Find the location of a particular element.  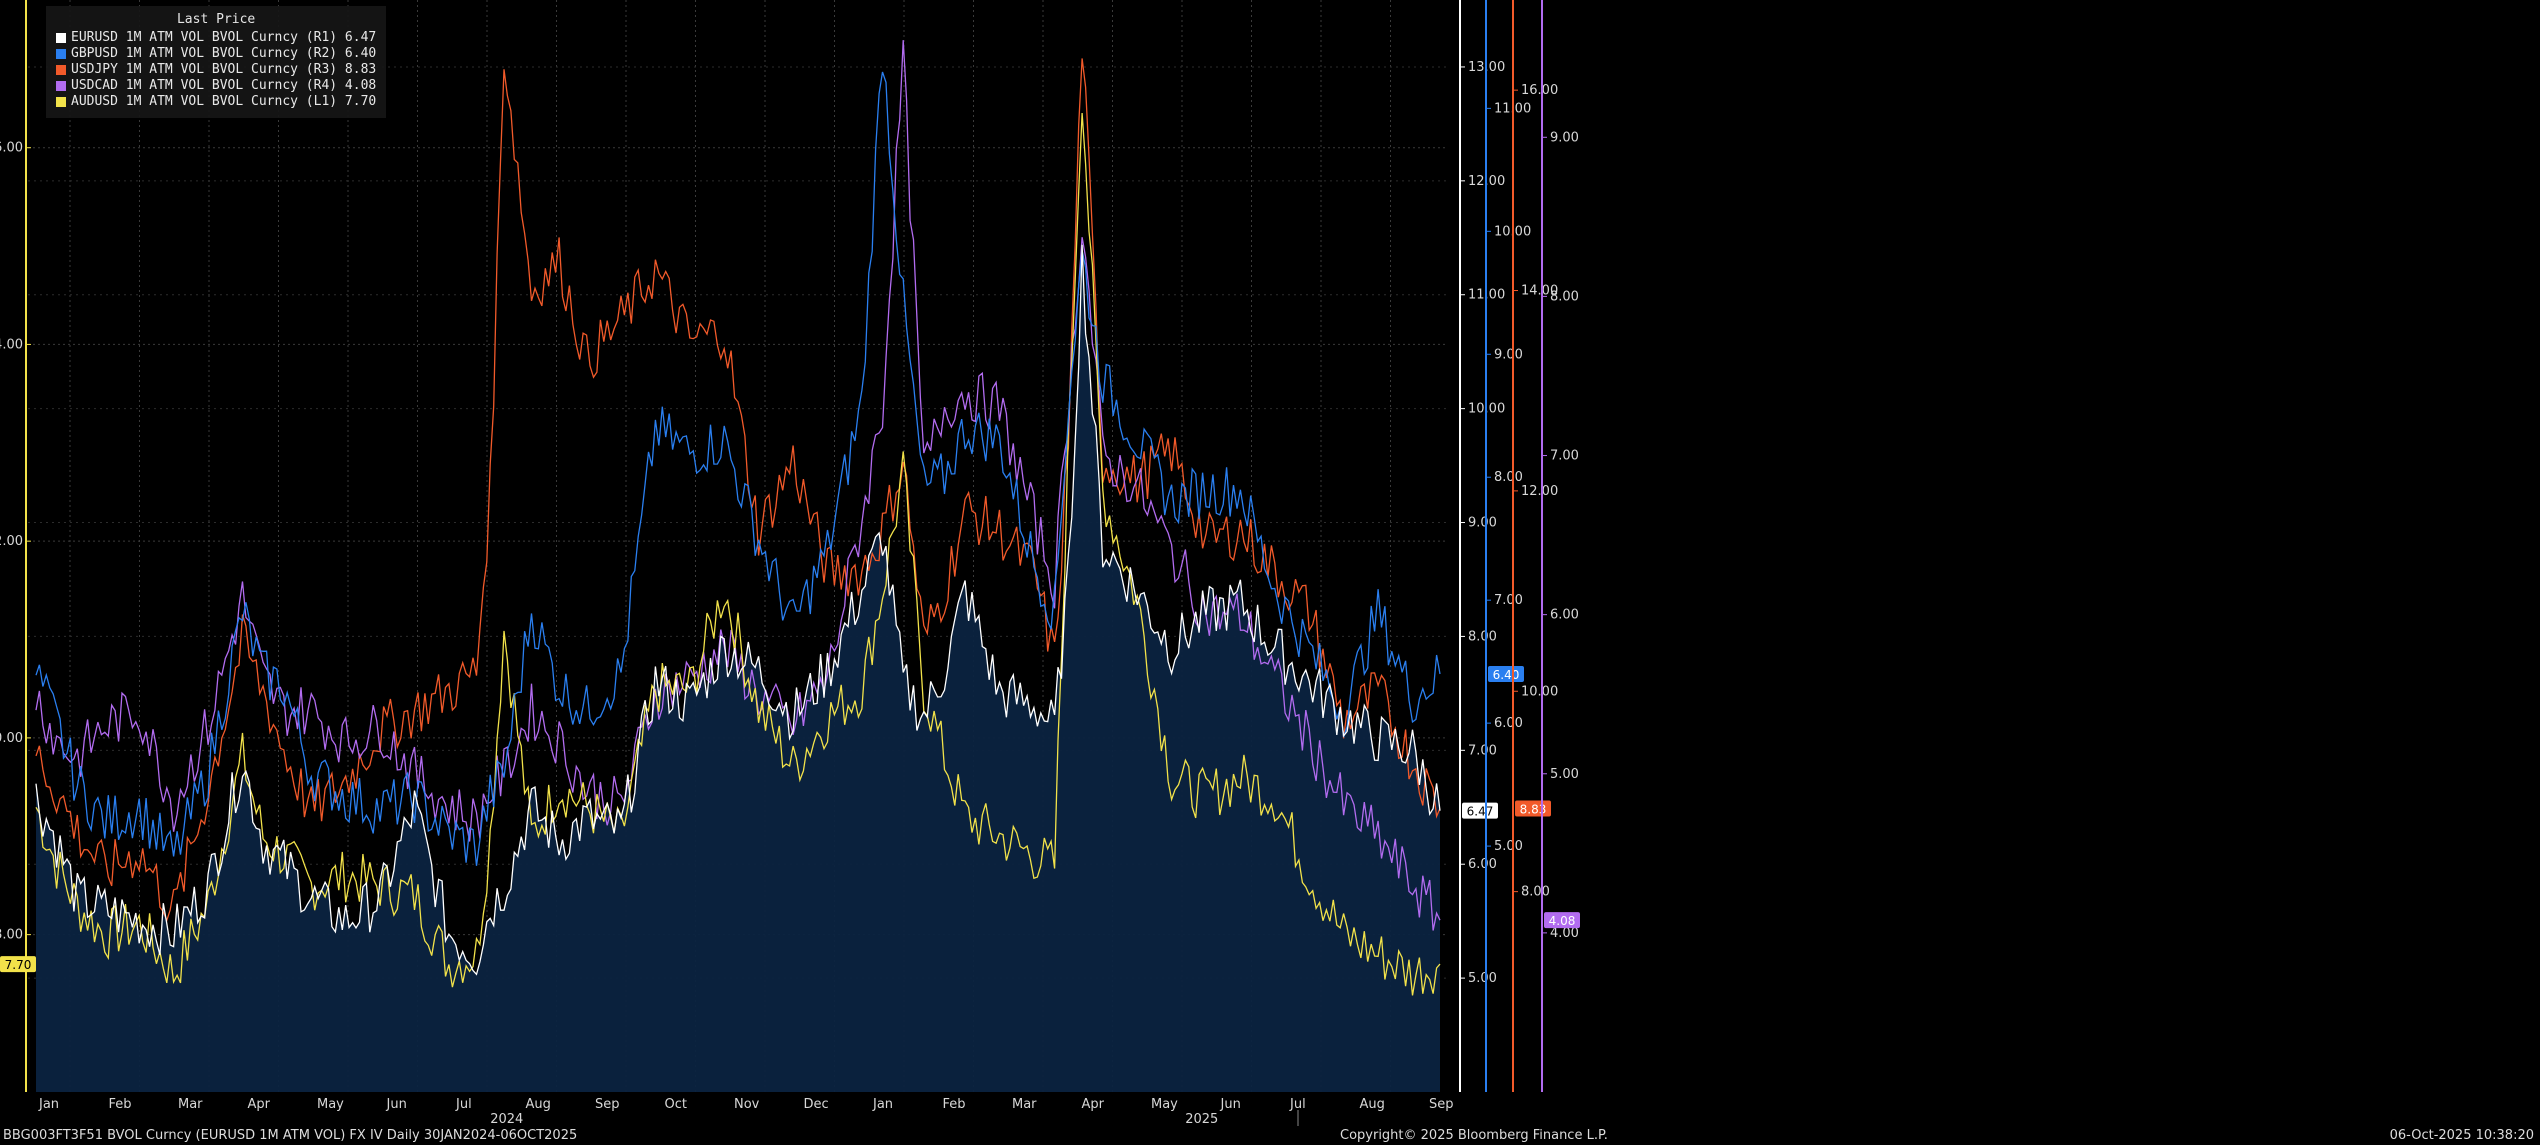

x-year-label: 2025 is located at coordinates (1201, 1119).